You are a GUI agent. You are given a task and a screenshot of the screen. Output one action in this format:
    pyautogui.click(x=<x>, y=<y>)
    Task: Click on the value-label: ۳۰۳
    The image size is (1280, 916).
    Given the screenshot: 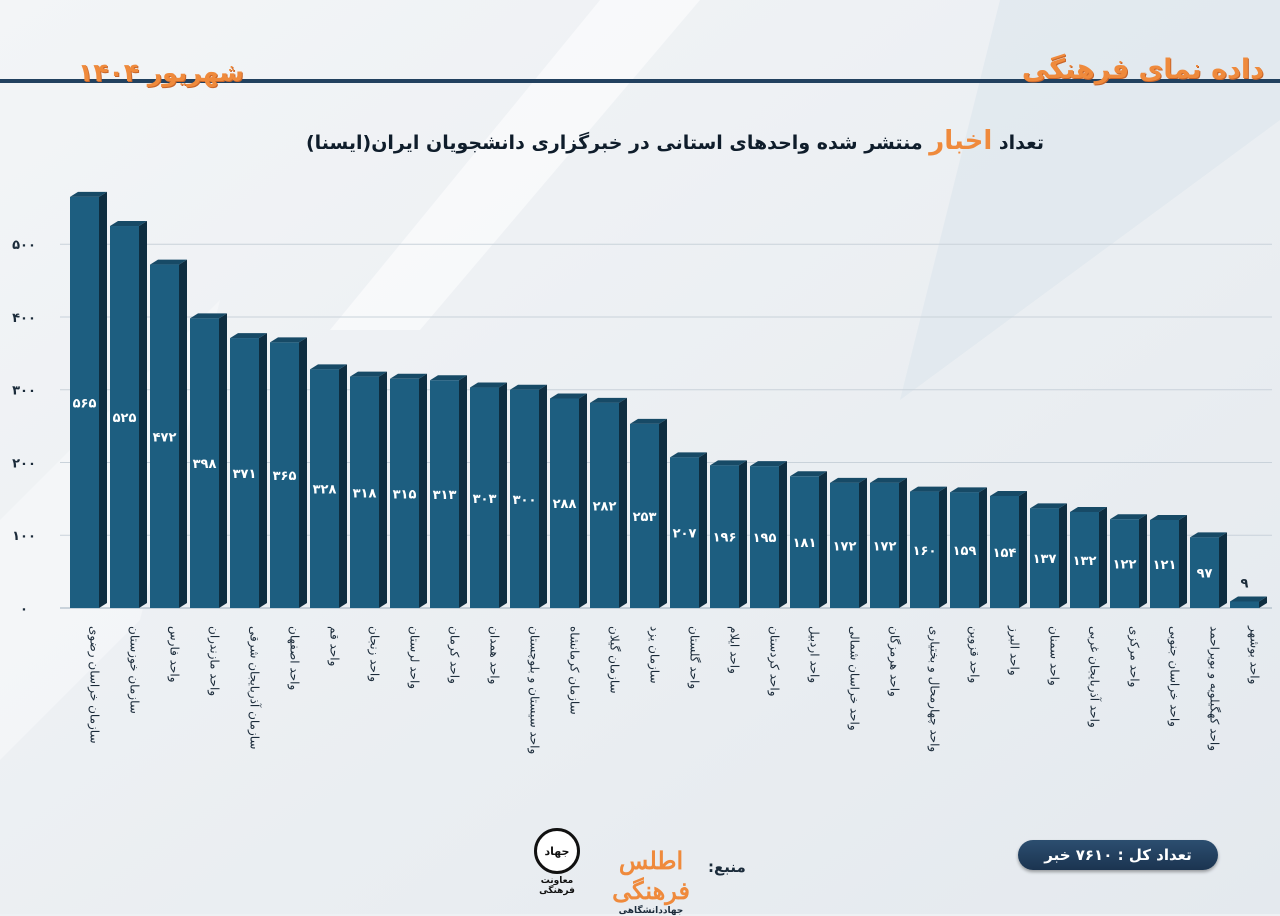 What is the action you would take?
    pyautogui.click(x=485, y=499)
    